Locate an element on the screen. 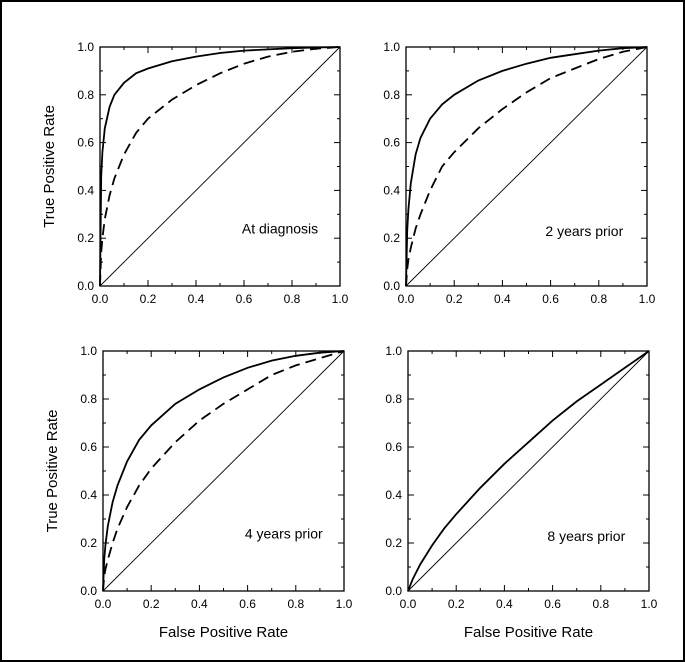 The height and width of the screenshot is (662, 685). panel-annotation: 4 years prior is located at coordinates (284, 533).